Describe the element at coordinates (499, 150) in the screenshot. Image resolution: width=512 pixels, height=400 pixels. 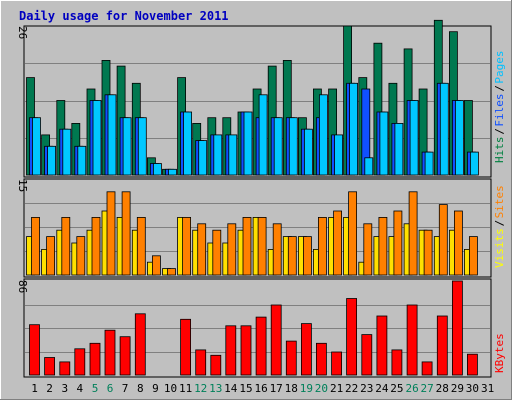
I see `legend-hits-hits: Hits` at that location.